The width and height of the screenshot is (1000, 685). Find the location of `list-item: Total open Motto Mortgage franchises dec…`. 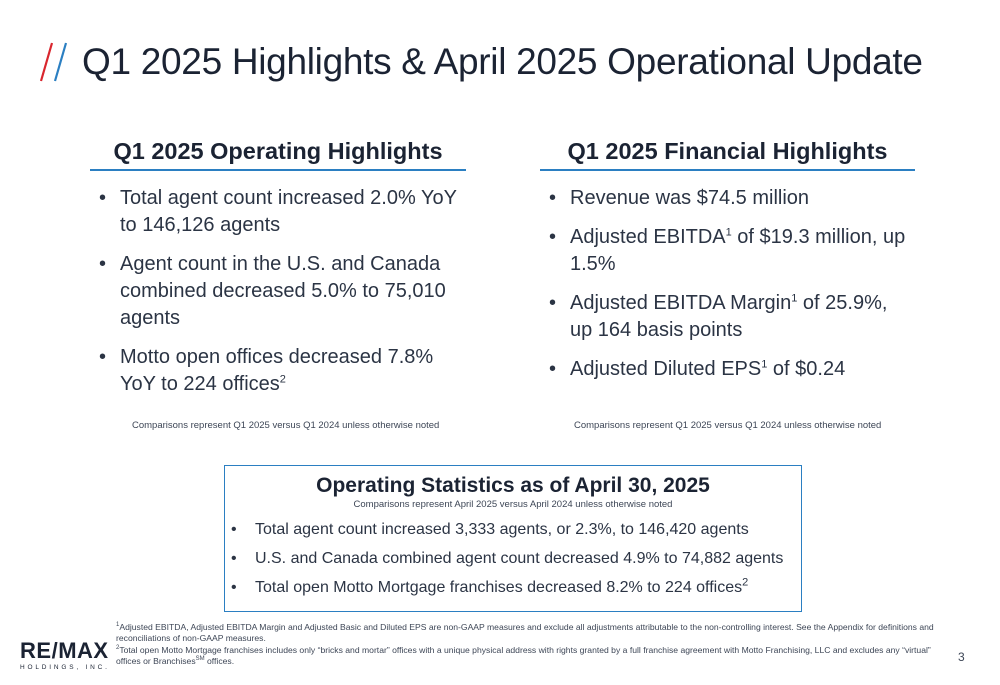

list-item: Total open Motto Mortgage franchises dec… is located at coordinates (513, 587).